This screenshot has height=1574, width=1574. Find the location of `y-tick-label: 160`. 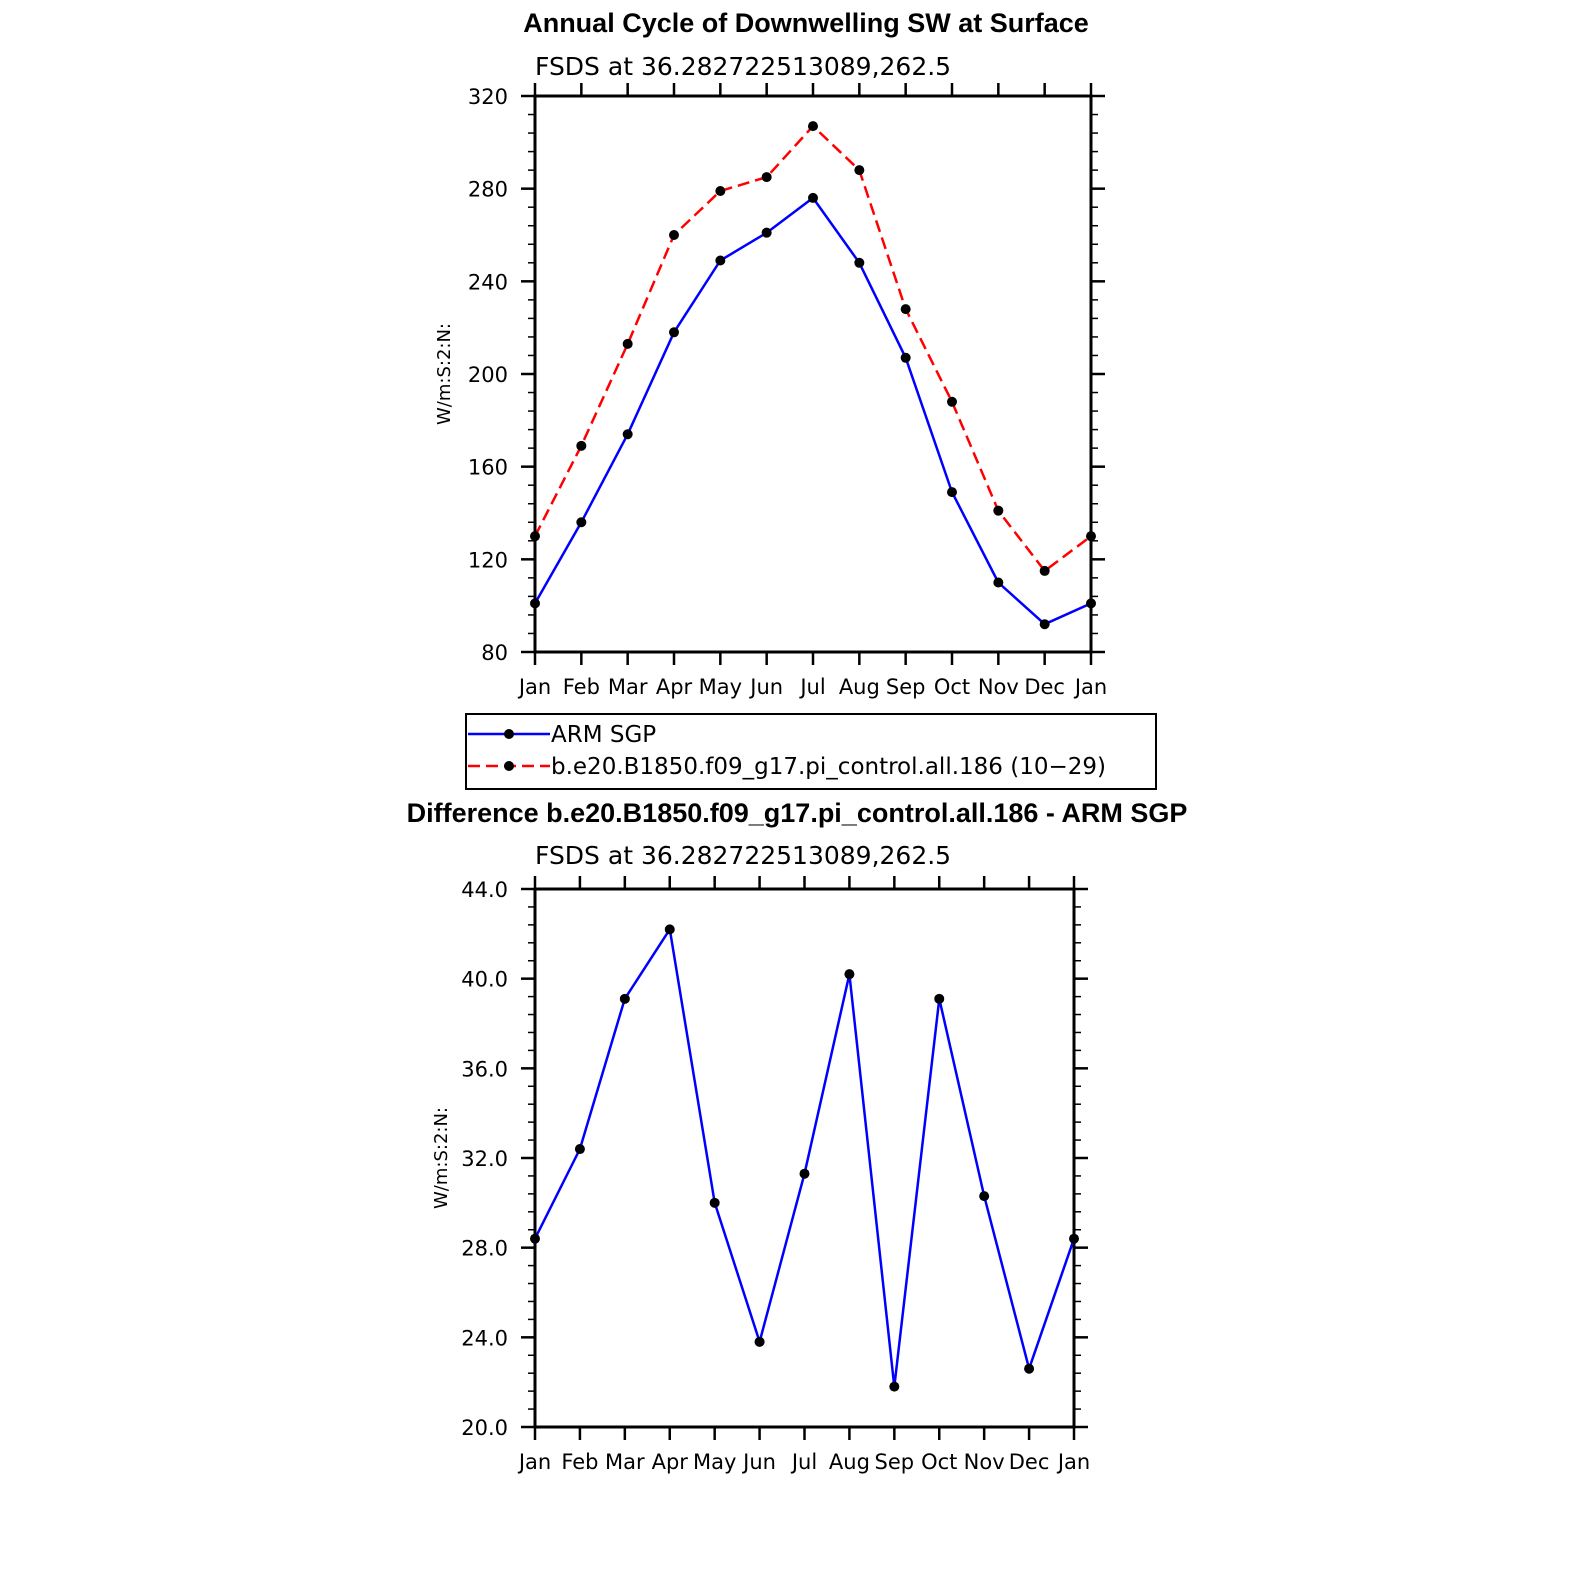

y-tick-label: 160 is located at coordinates (488, 468).